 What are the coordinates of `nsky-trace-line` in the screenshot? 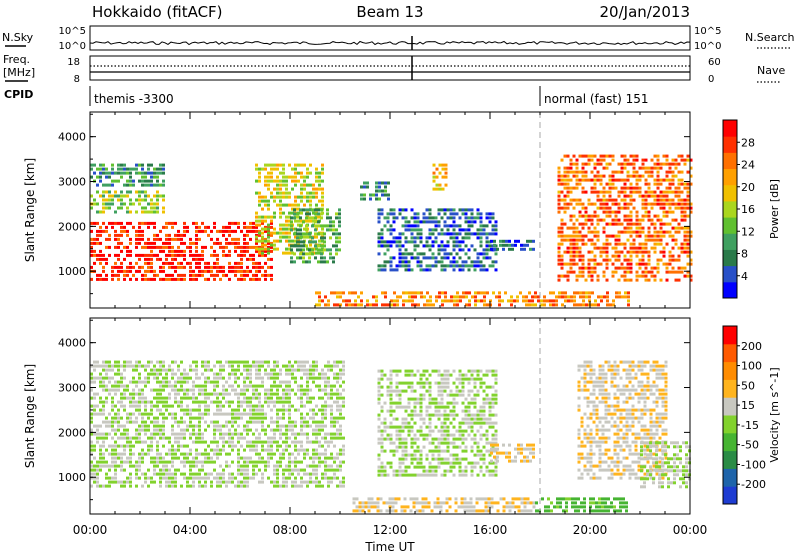 It's located at (390, 43).